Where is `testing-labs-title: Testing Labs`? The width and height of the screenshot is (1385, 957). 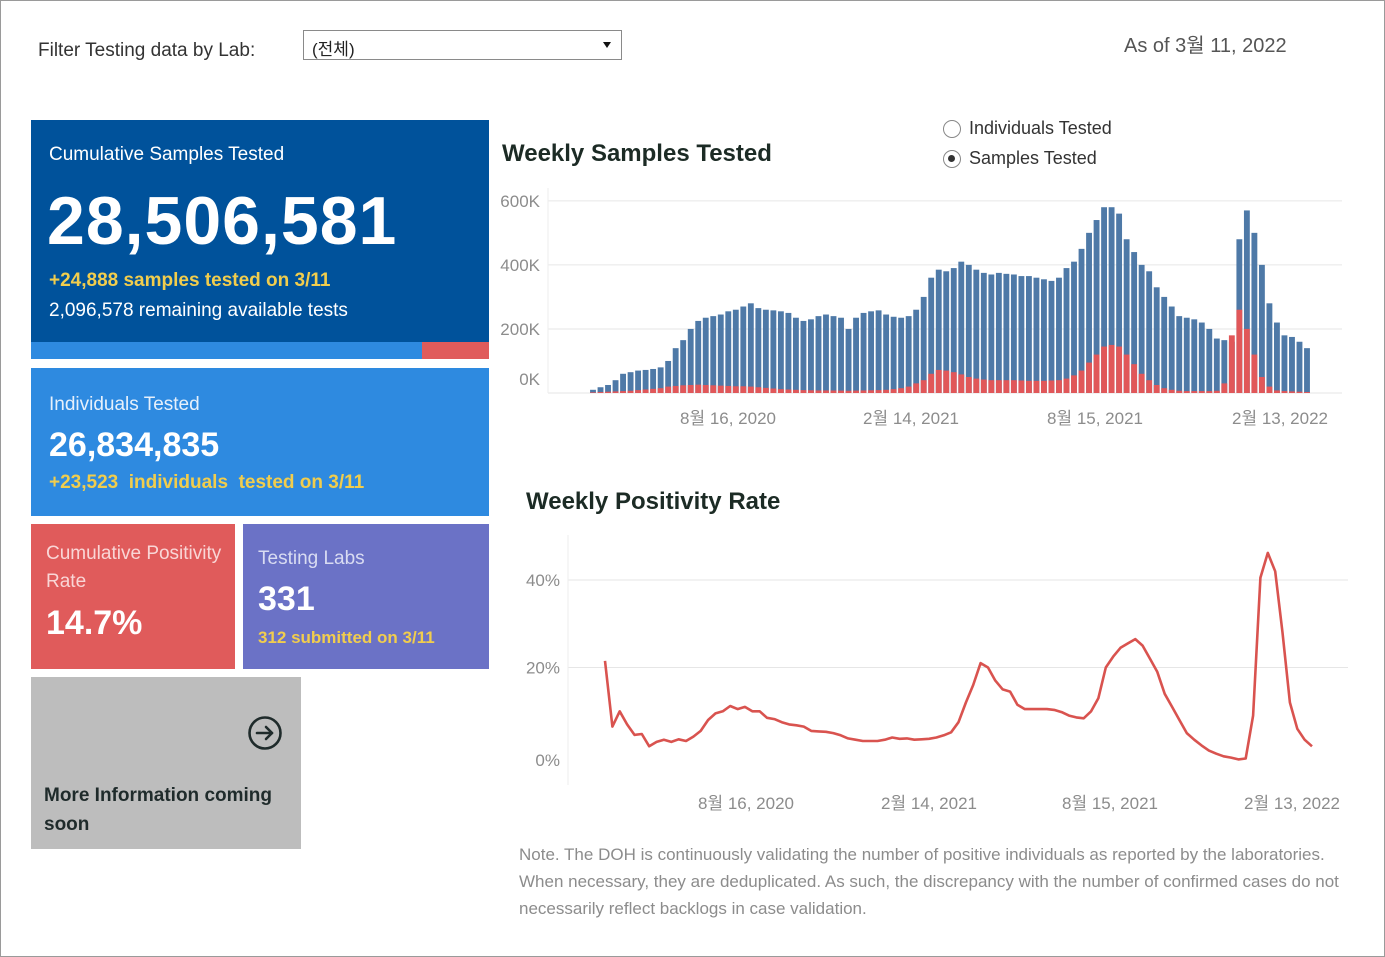
testing-labs-title: Testing Labs is located at coordinates (311, 558).